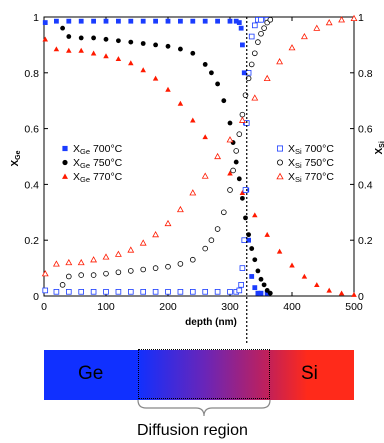 This screenshot has height=443, width=384. Describe the element at coordinates (31, 130) in the screenshot. I see `y-tick-label: 0.6` at that location.